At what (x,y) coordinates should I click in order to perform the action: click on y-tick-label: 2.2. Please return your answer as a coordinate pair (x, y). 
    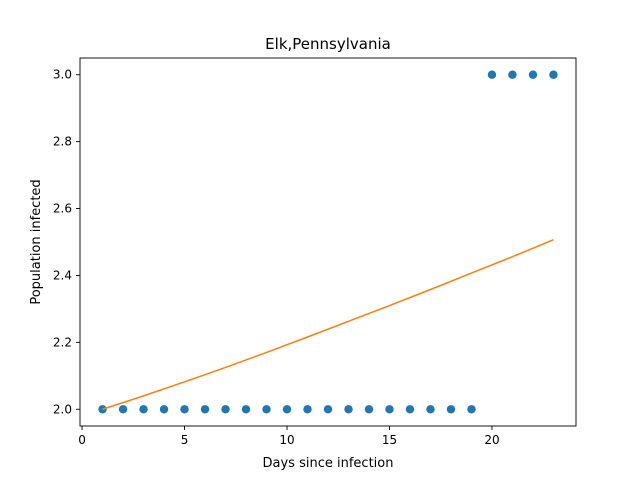
    Looking at the image, I should click on (62, 342).